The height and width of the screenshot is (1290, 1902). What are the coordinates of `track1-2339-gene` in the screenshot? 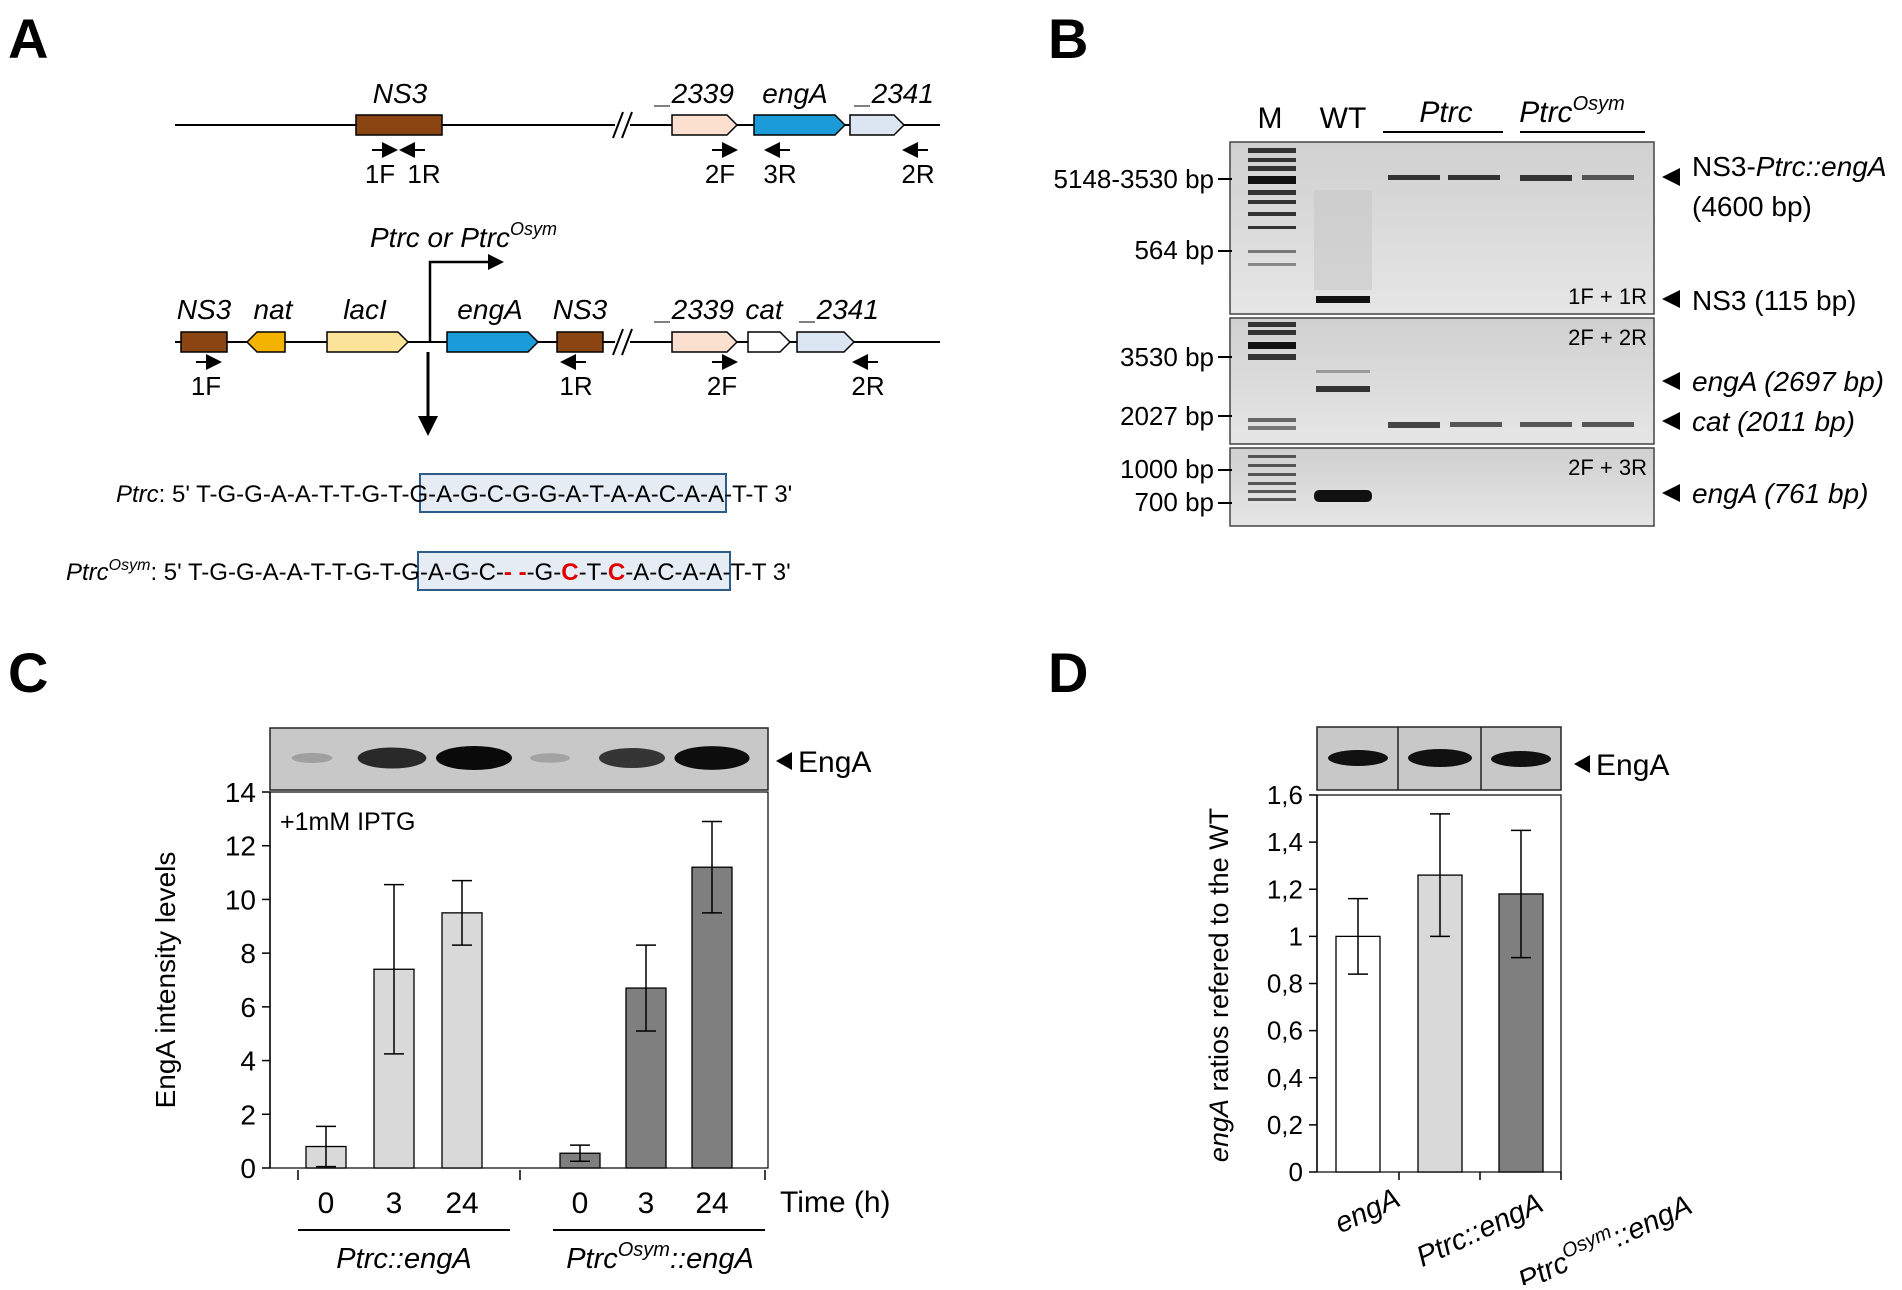 It's located at (705, 125).